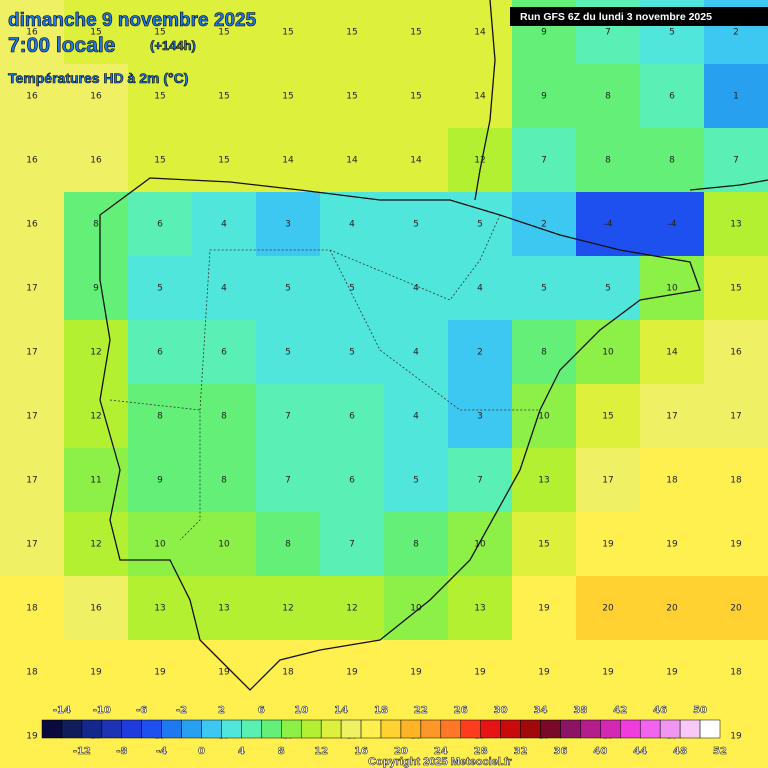 The width and height of the screenshot is (768, 768). What do you see at coordinates (561, 751) in the screenshot?
I see `legend-label: 36` at bounding box center [561, 751].